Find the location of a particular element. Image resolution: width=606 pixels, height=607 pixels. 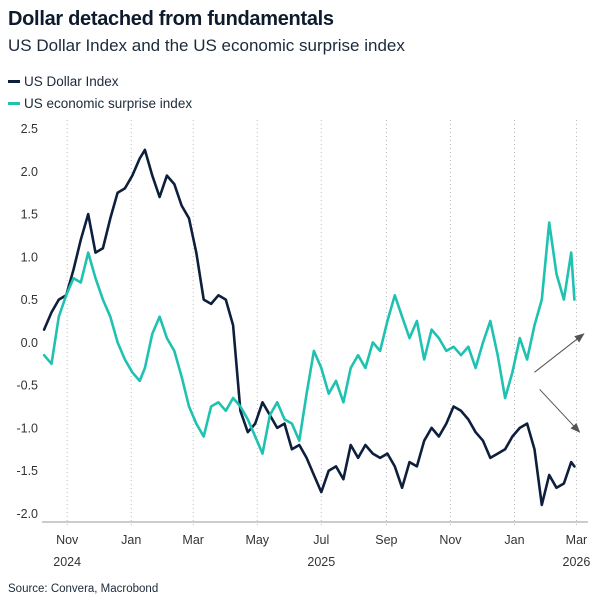

x-tick-label: May is located at coordinates (257, 540).